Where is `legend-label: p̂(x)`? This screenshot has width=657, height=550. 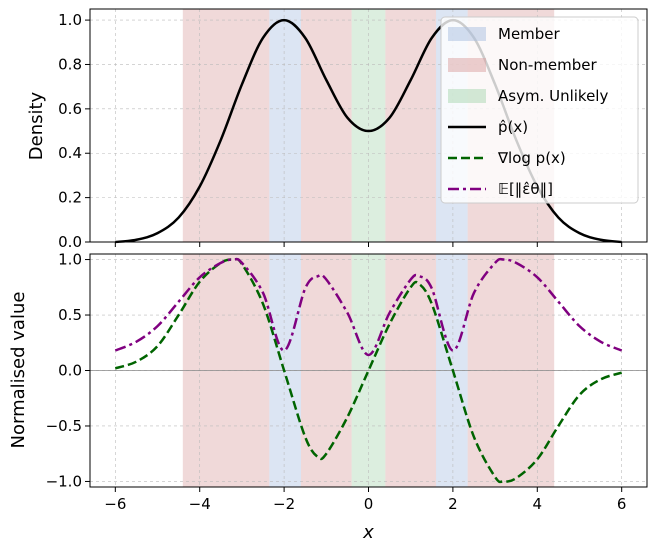
legend-label: p̂(x) is located at coordinates (513, 127).